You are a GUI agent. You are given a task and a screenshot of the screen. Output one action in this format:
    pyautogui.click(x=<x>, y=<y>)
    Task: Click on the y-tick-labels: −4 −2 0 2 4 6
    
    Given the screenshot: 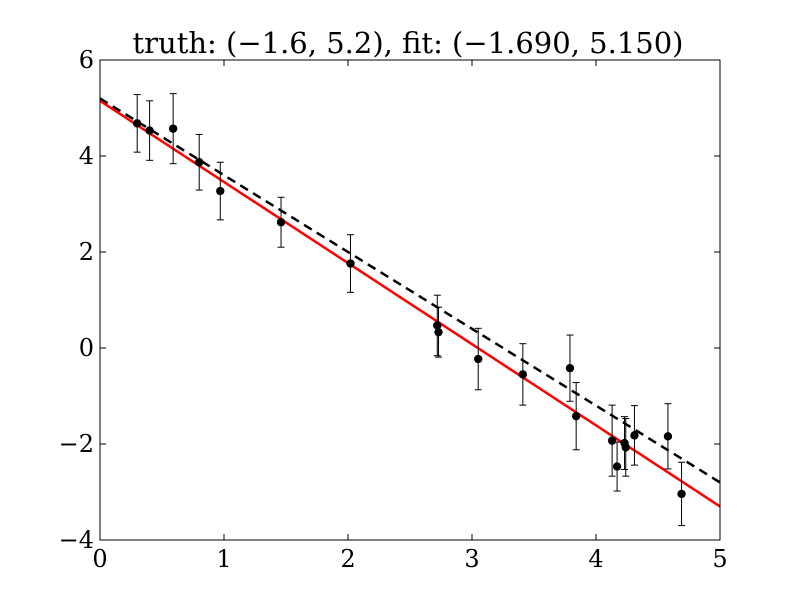 What is the action you would take?
    pyautogui.click(x=76, y=300)
    